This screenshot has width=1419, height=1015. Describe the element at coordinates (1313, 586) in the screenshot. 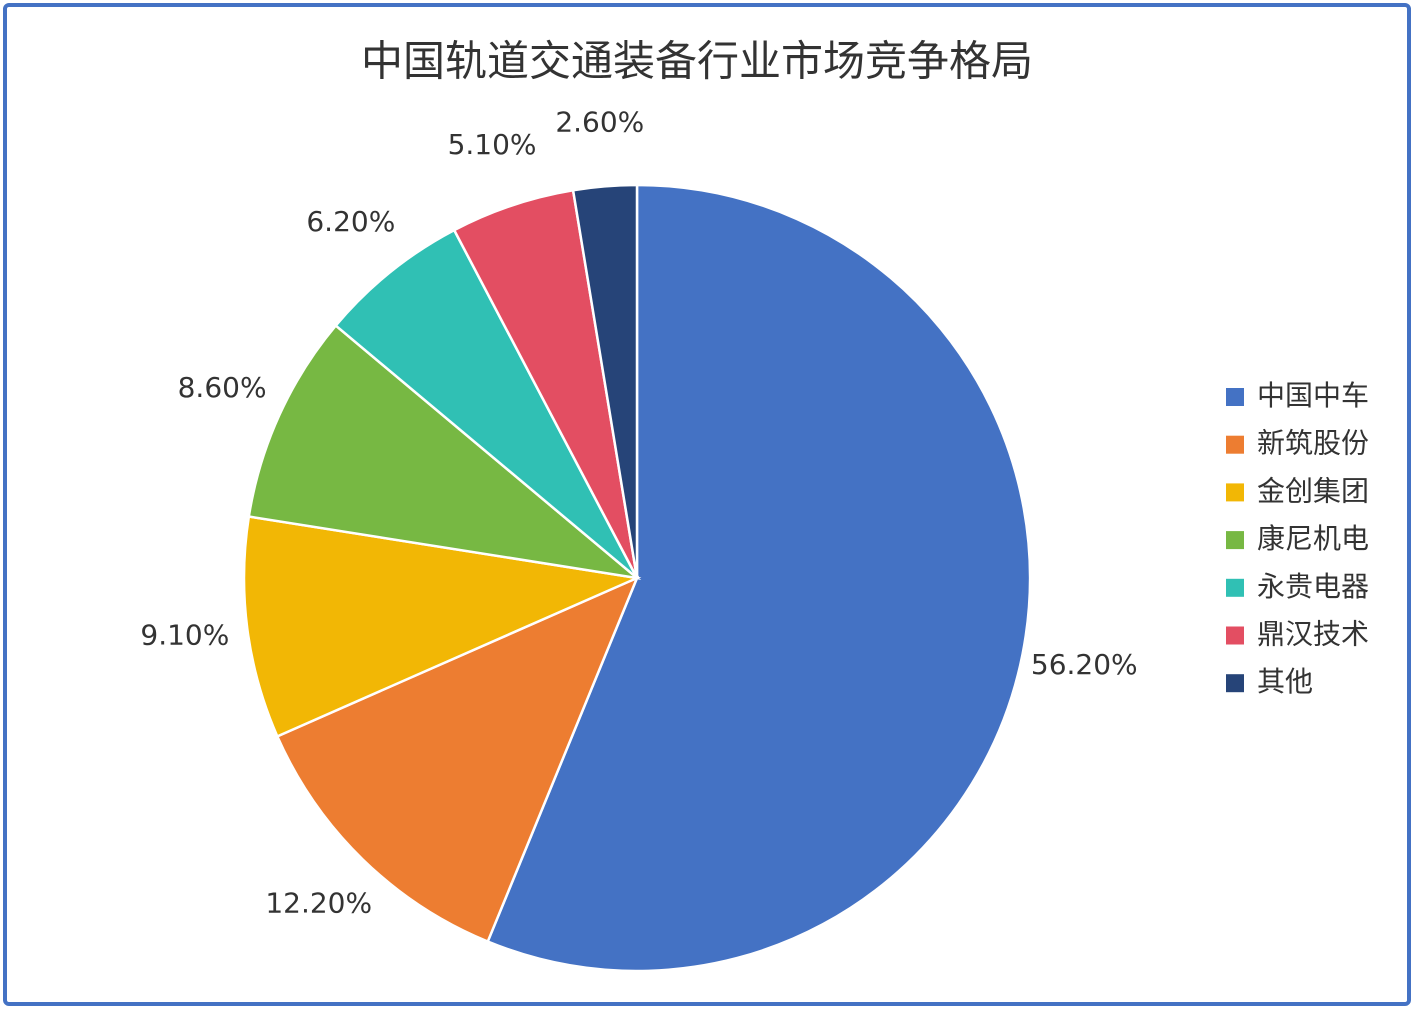

I see `legend-label: 永贵电器` at that location.